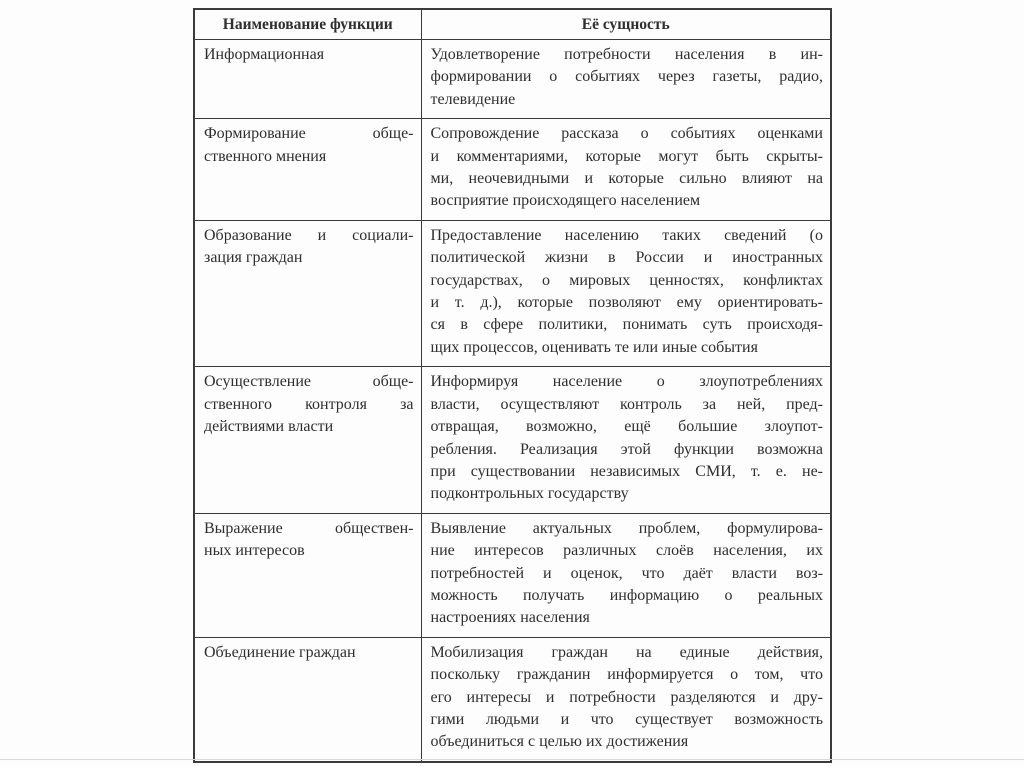 The image size is (1024, 767). What do you see at coordinates (529, 494) in the screenshot?
I see `text-line: подконтрольных государству` at bounding box center [529, 494].